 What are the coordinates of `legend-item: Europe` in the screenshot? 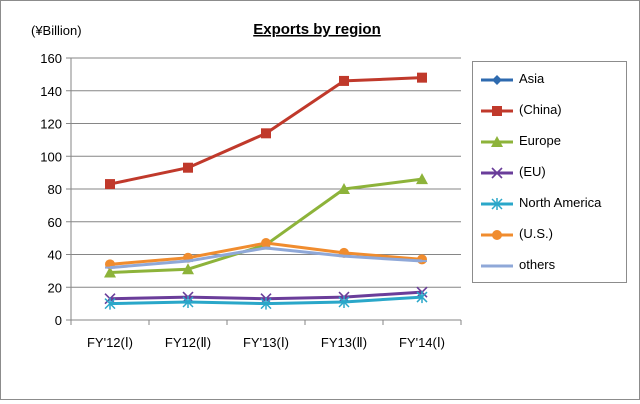 It's located at (549, 142).